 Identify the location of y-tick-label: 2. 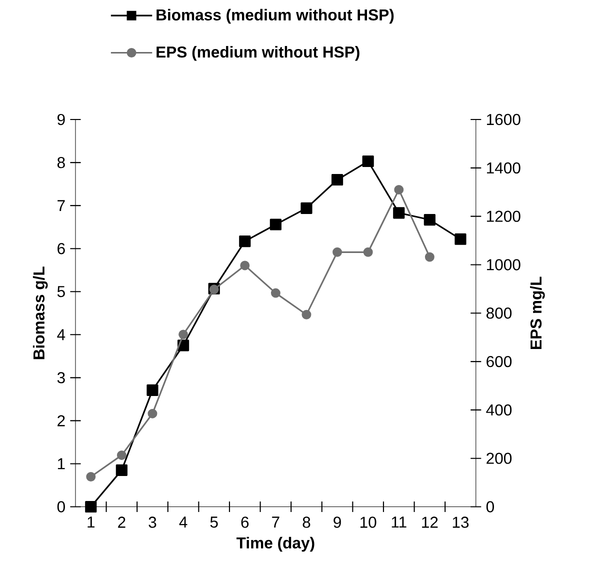
(61, 420).